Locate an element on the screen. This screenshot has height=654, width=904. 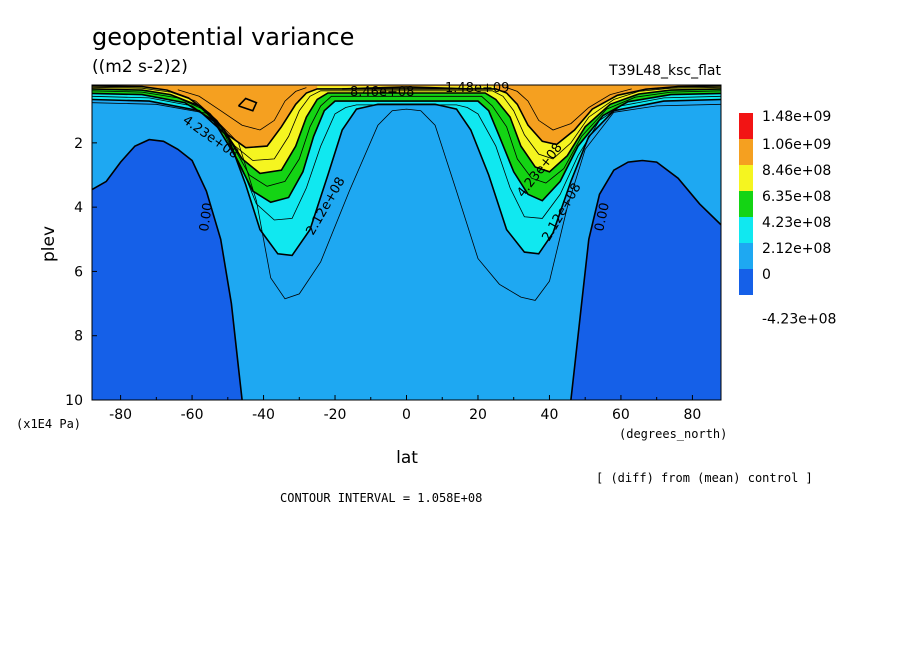
legend-label: 2.12e+08 is located at coordinates (796, 249).